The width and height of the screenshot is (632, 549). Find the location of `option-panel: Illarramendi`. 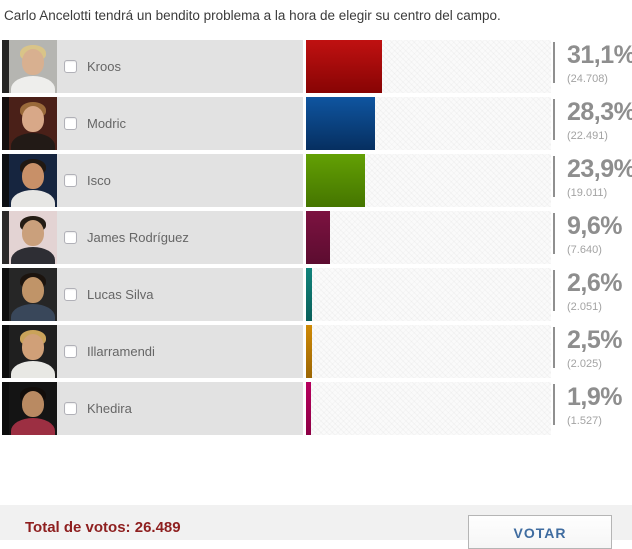

option-panel: Illarramendi is located at coordinates (180, 351).